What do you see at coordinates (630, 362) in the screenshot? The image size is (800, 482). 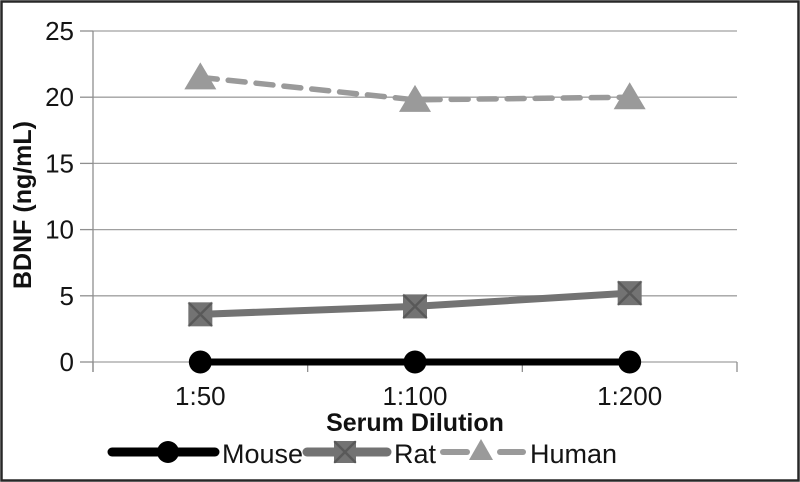 I see `data-point-mouse-1:200` at bounding box center [630, 362].